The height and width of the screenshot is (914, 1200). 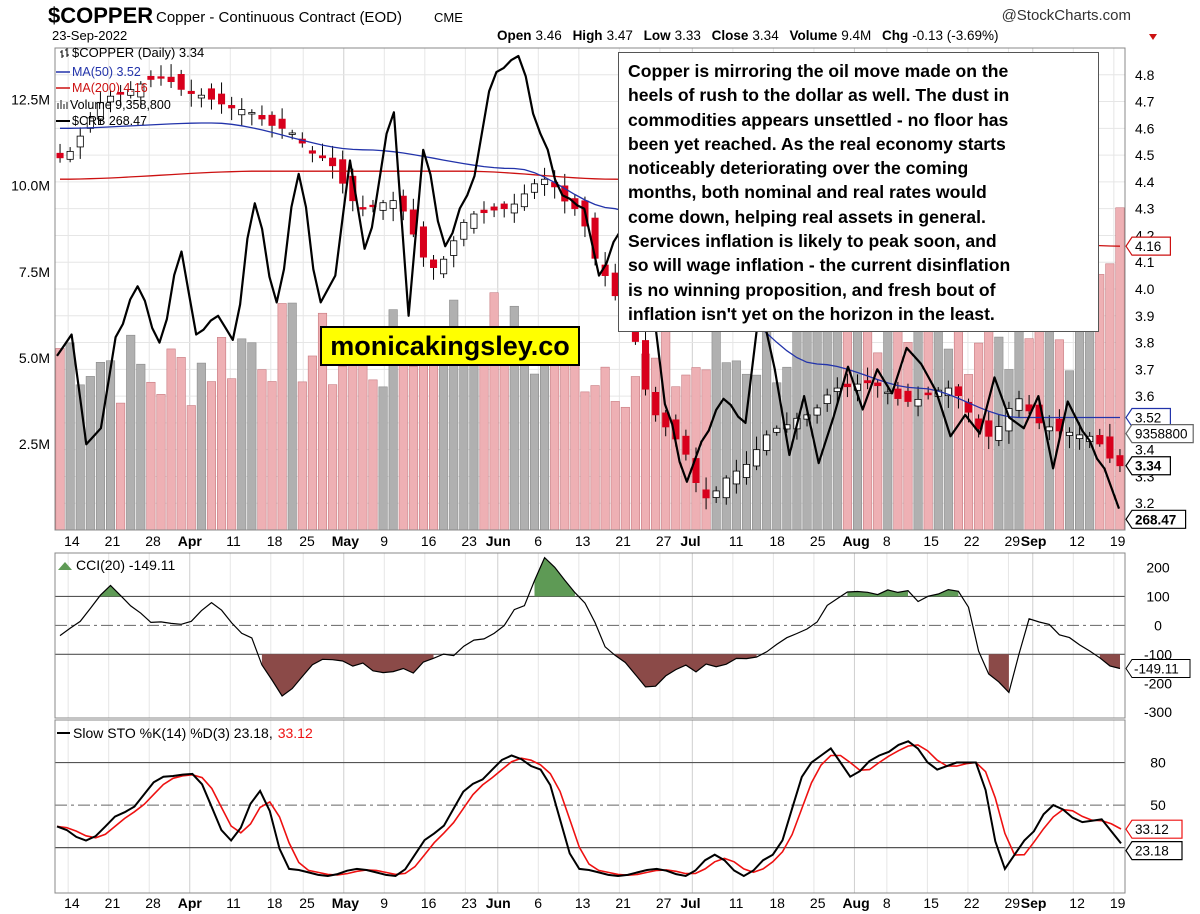 I want to click on cci-series, so click(x=590, y=626).